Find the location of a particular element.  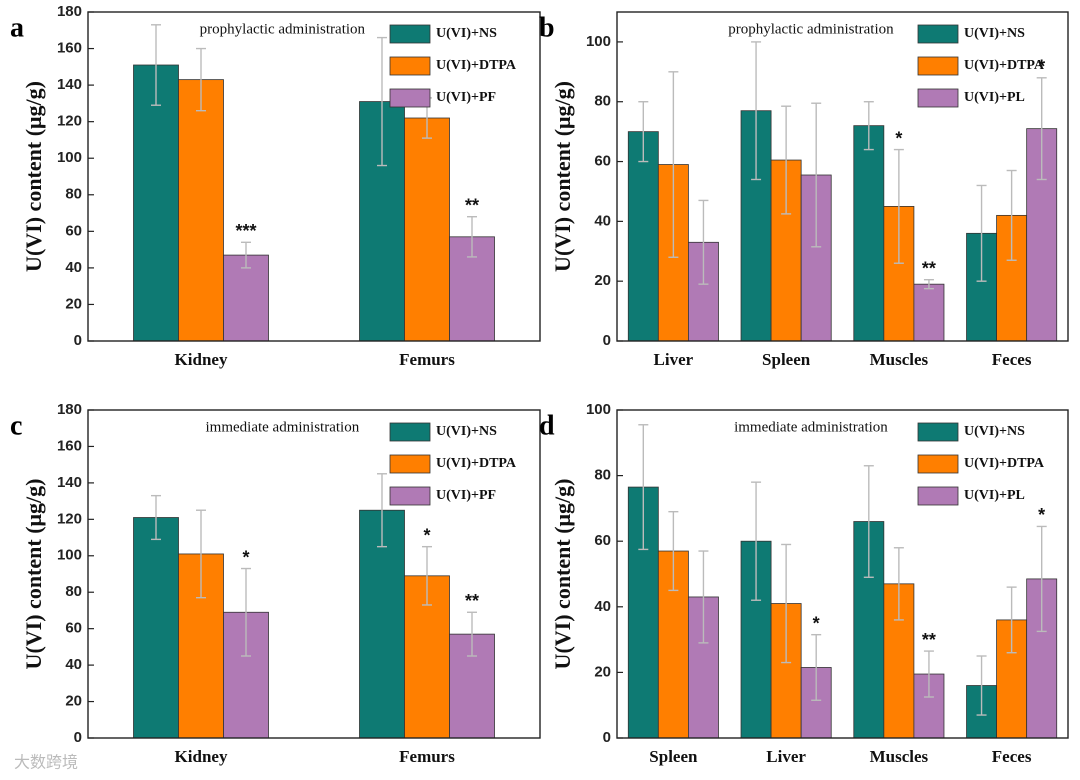

legend-label: U(VI)+PF is located at coordinates (466, 97).